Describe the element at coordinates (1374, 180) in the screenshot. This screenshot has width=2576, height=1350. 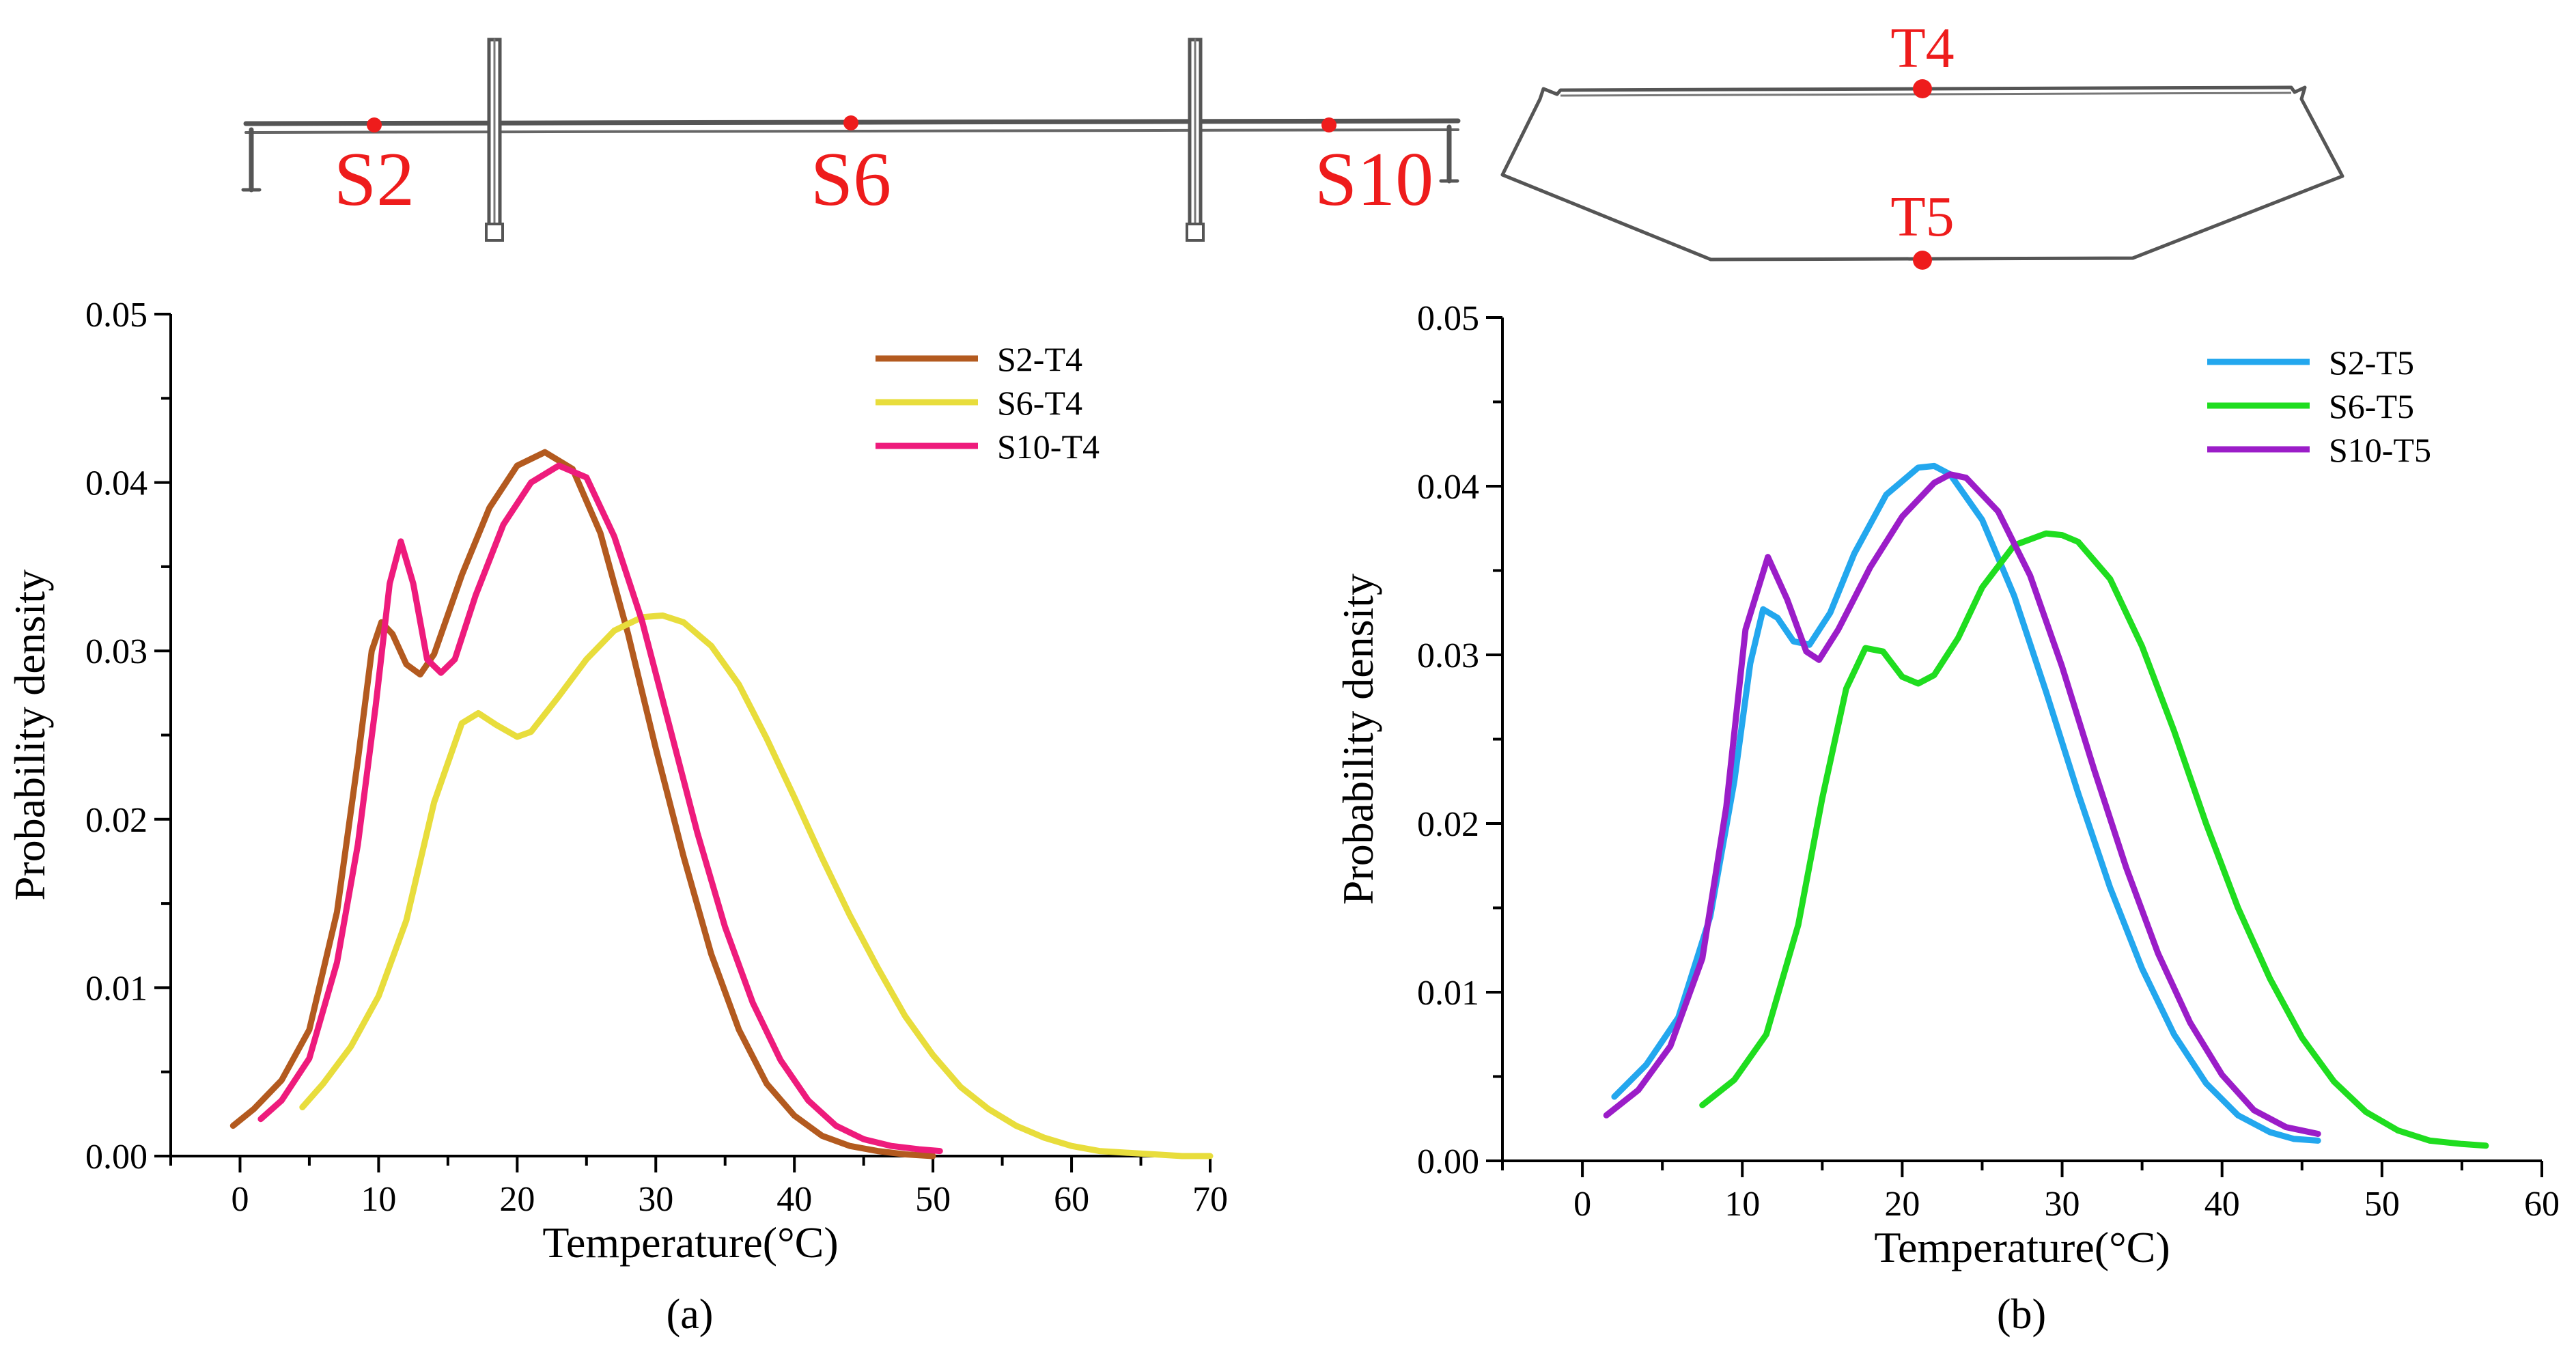
I see `label-s10: S10` at that location.